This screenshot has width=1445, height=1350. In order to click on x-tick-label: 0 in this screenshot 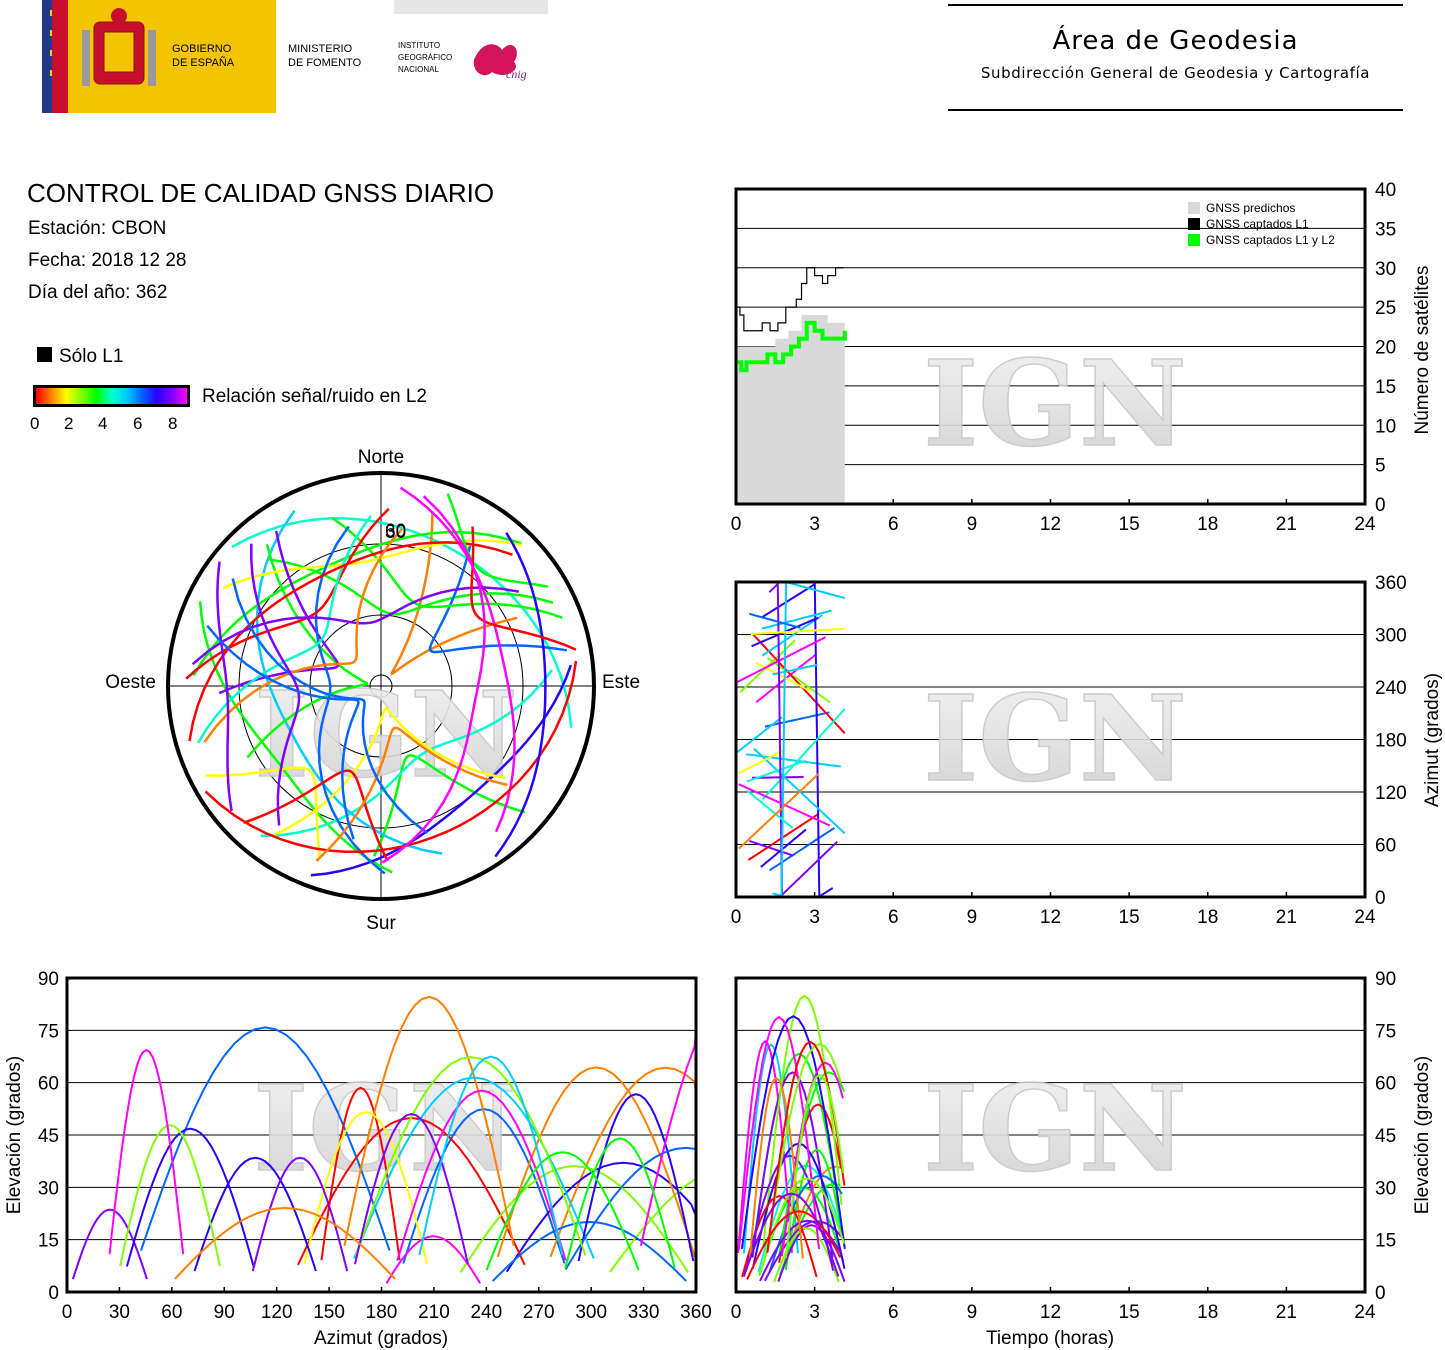, I will do `click(736, 917)`.